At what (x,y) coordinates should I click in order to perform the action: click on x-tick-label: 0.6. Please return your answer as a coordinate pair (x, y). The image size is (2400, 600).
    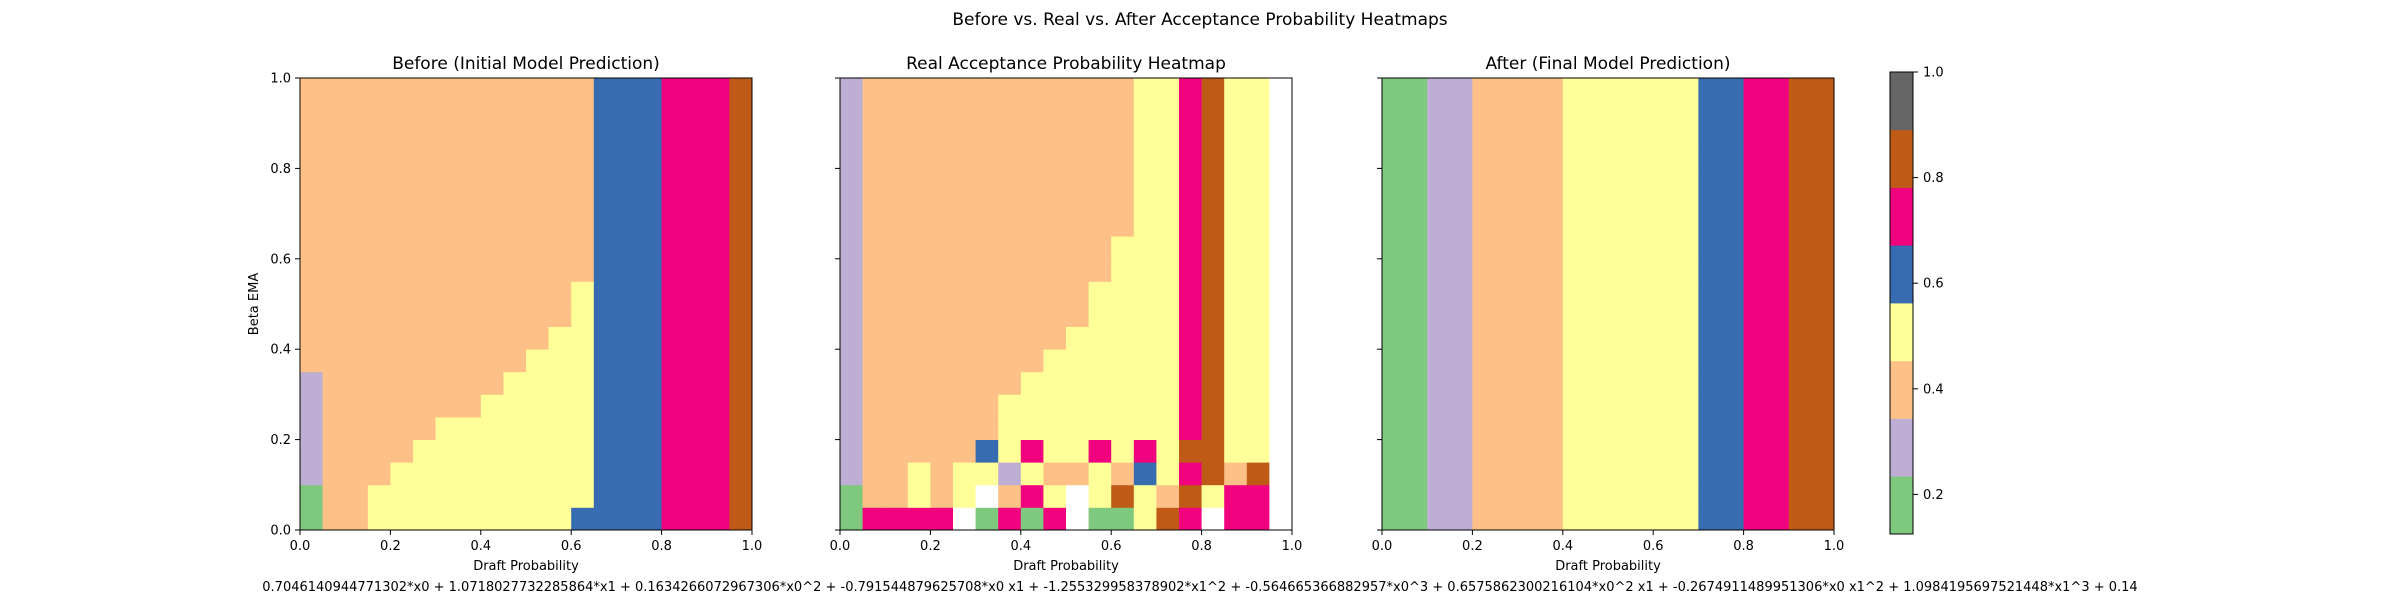
    Looking at the image, I should click on (571, 546).